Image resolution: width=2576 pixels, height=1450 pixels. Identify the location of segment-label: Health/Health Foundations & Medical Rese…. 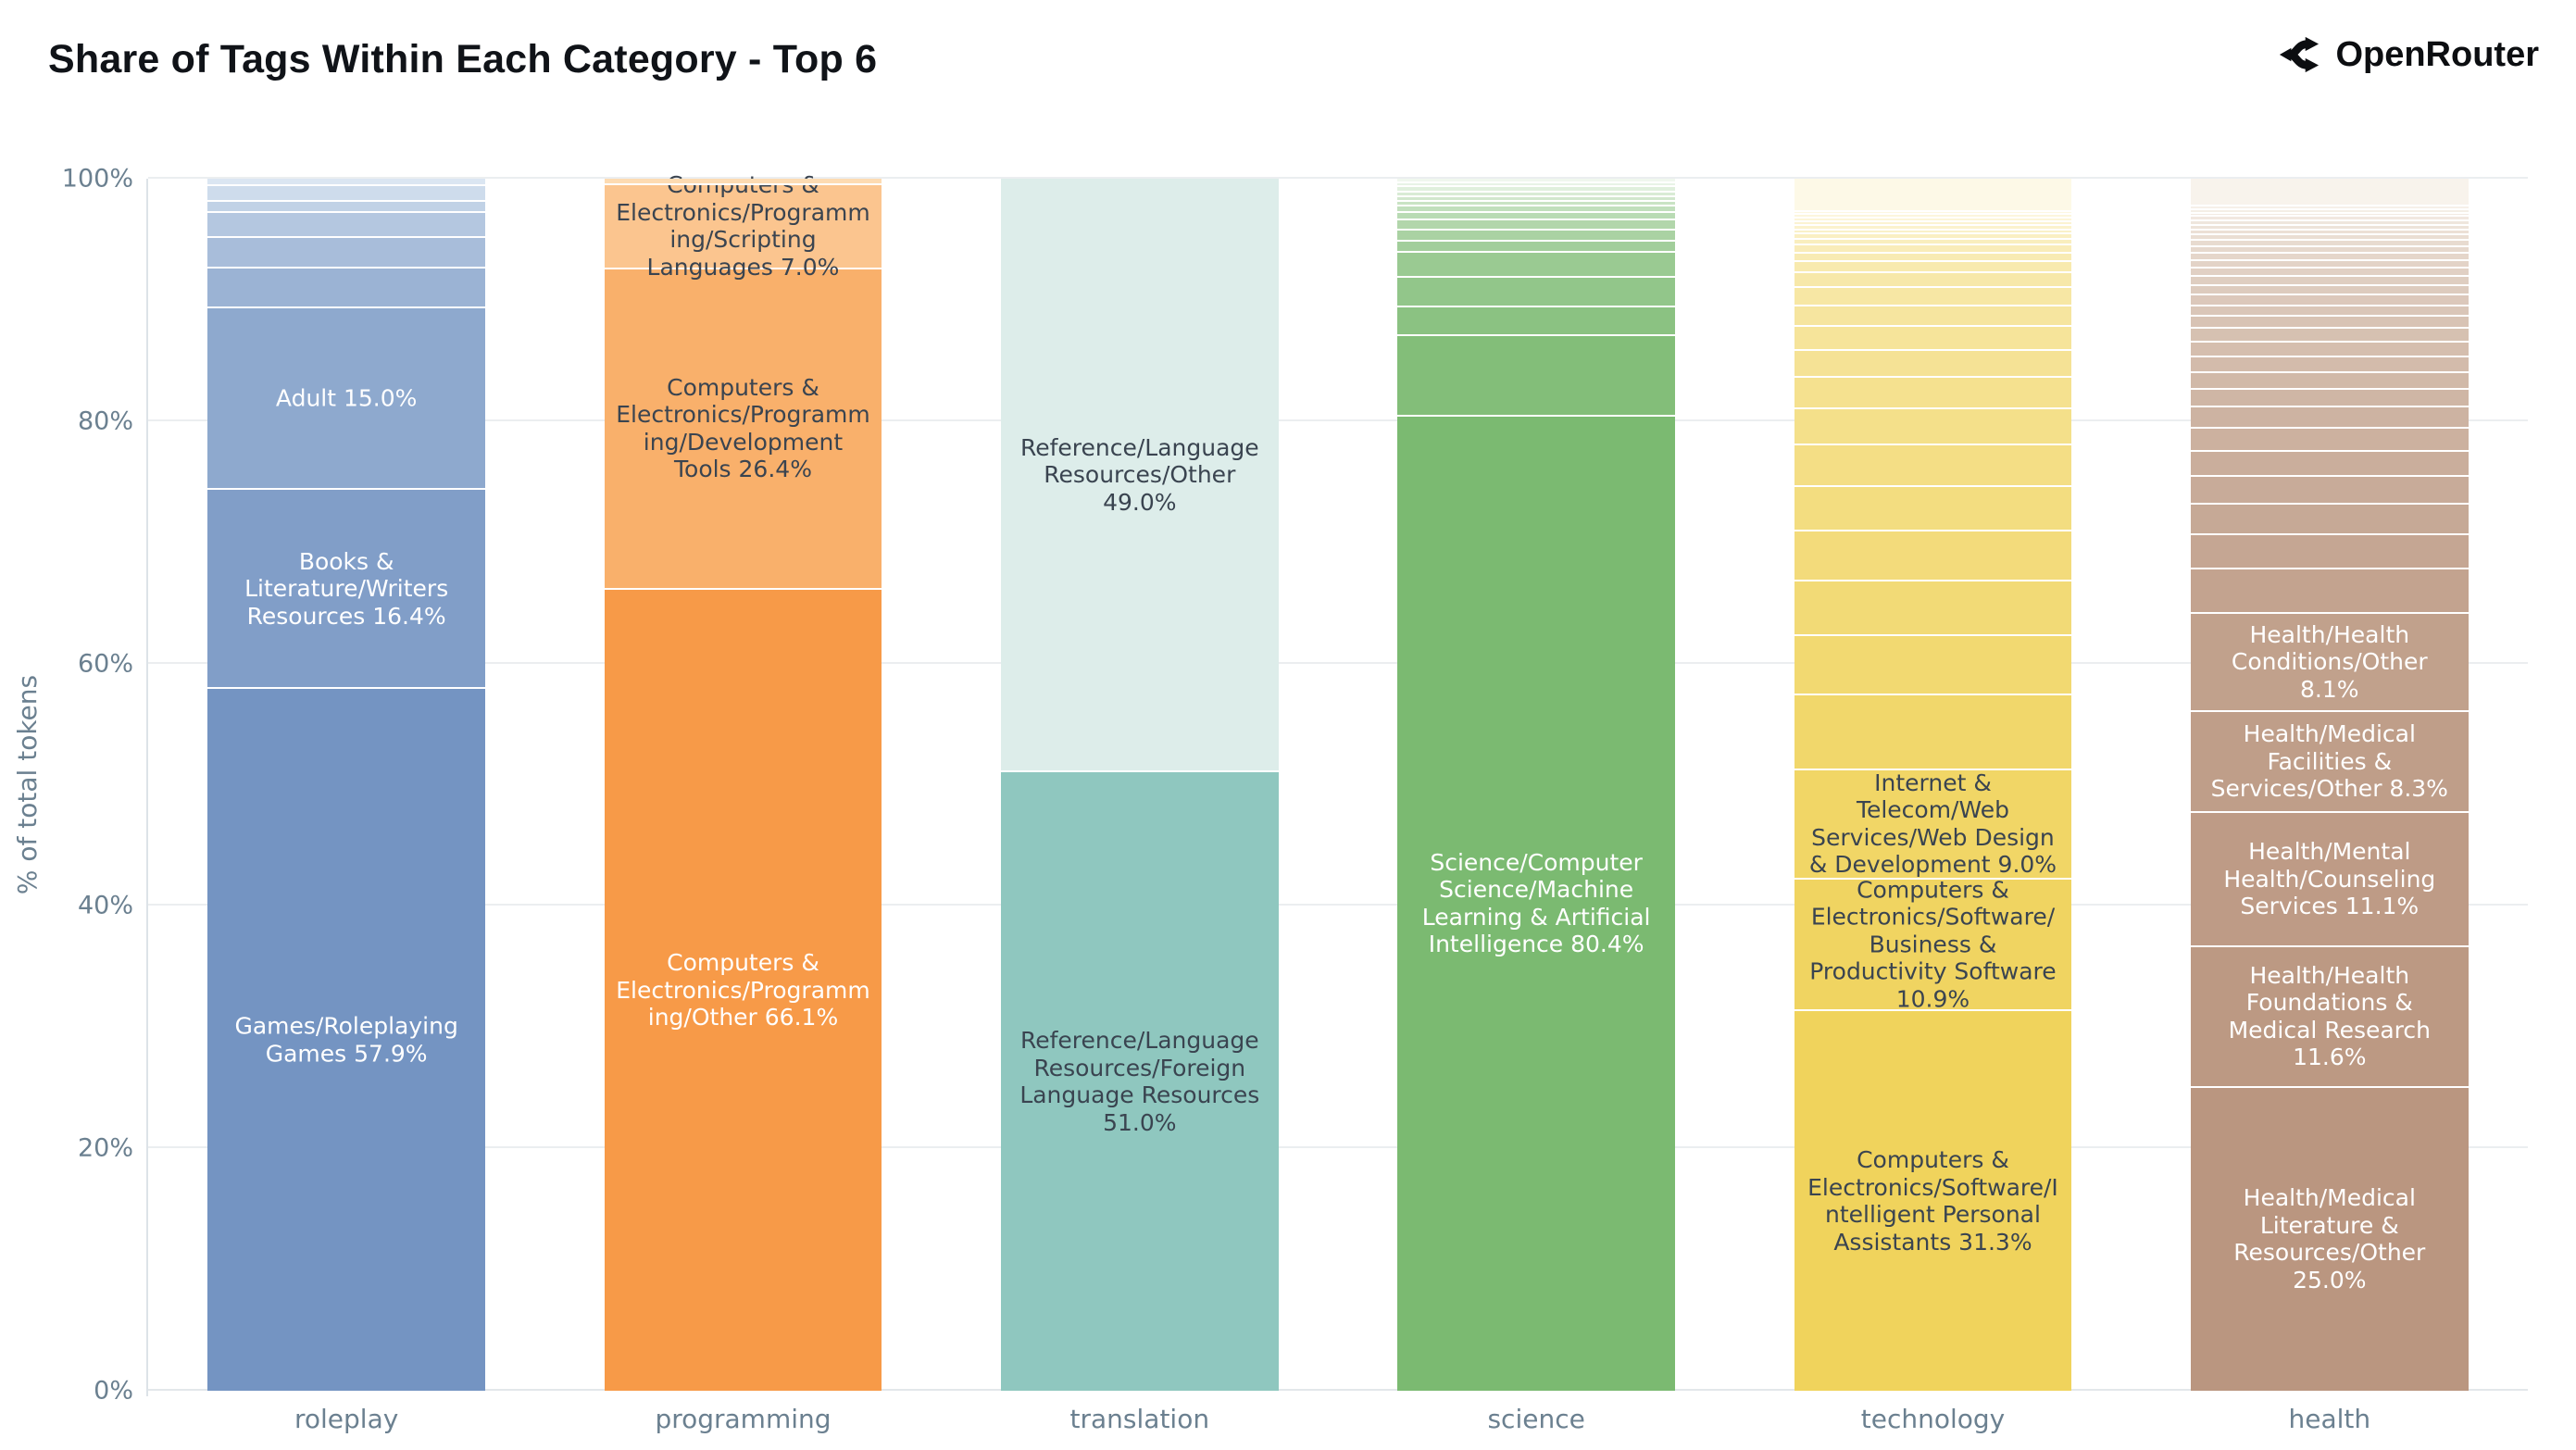
(2329, 1016).